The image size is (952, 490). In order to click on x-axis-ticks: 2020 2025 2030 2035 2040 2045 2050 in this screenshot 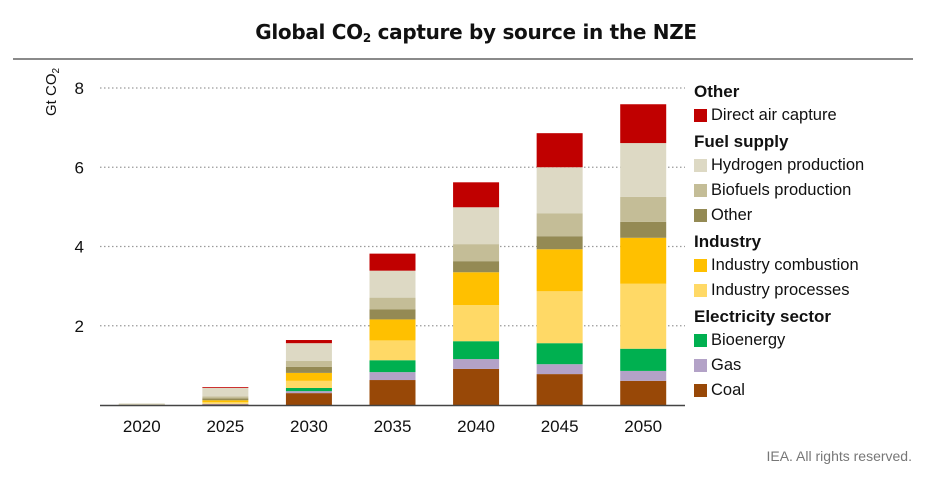, I will do `click(392, 426)`.